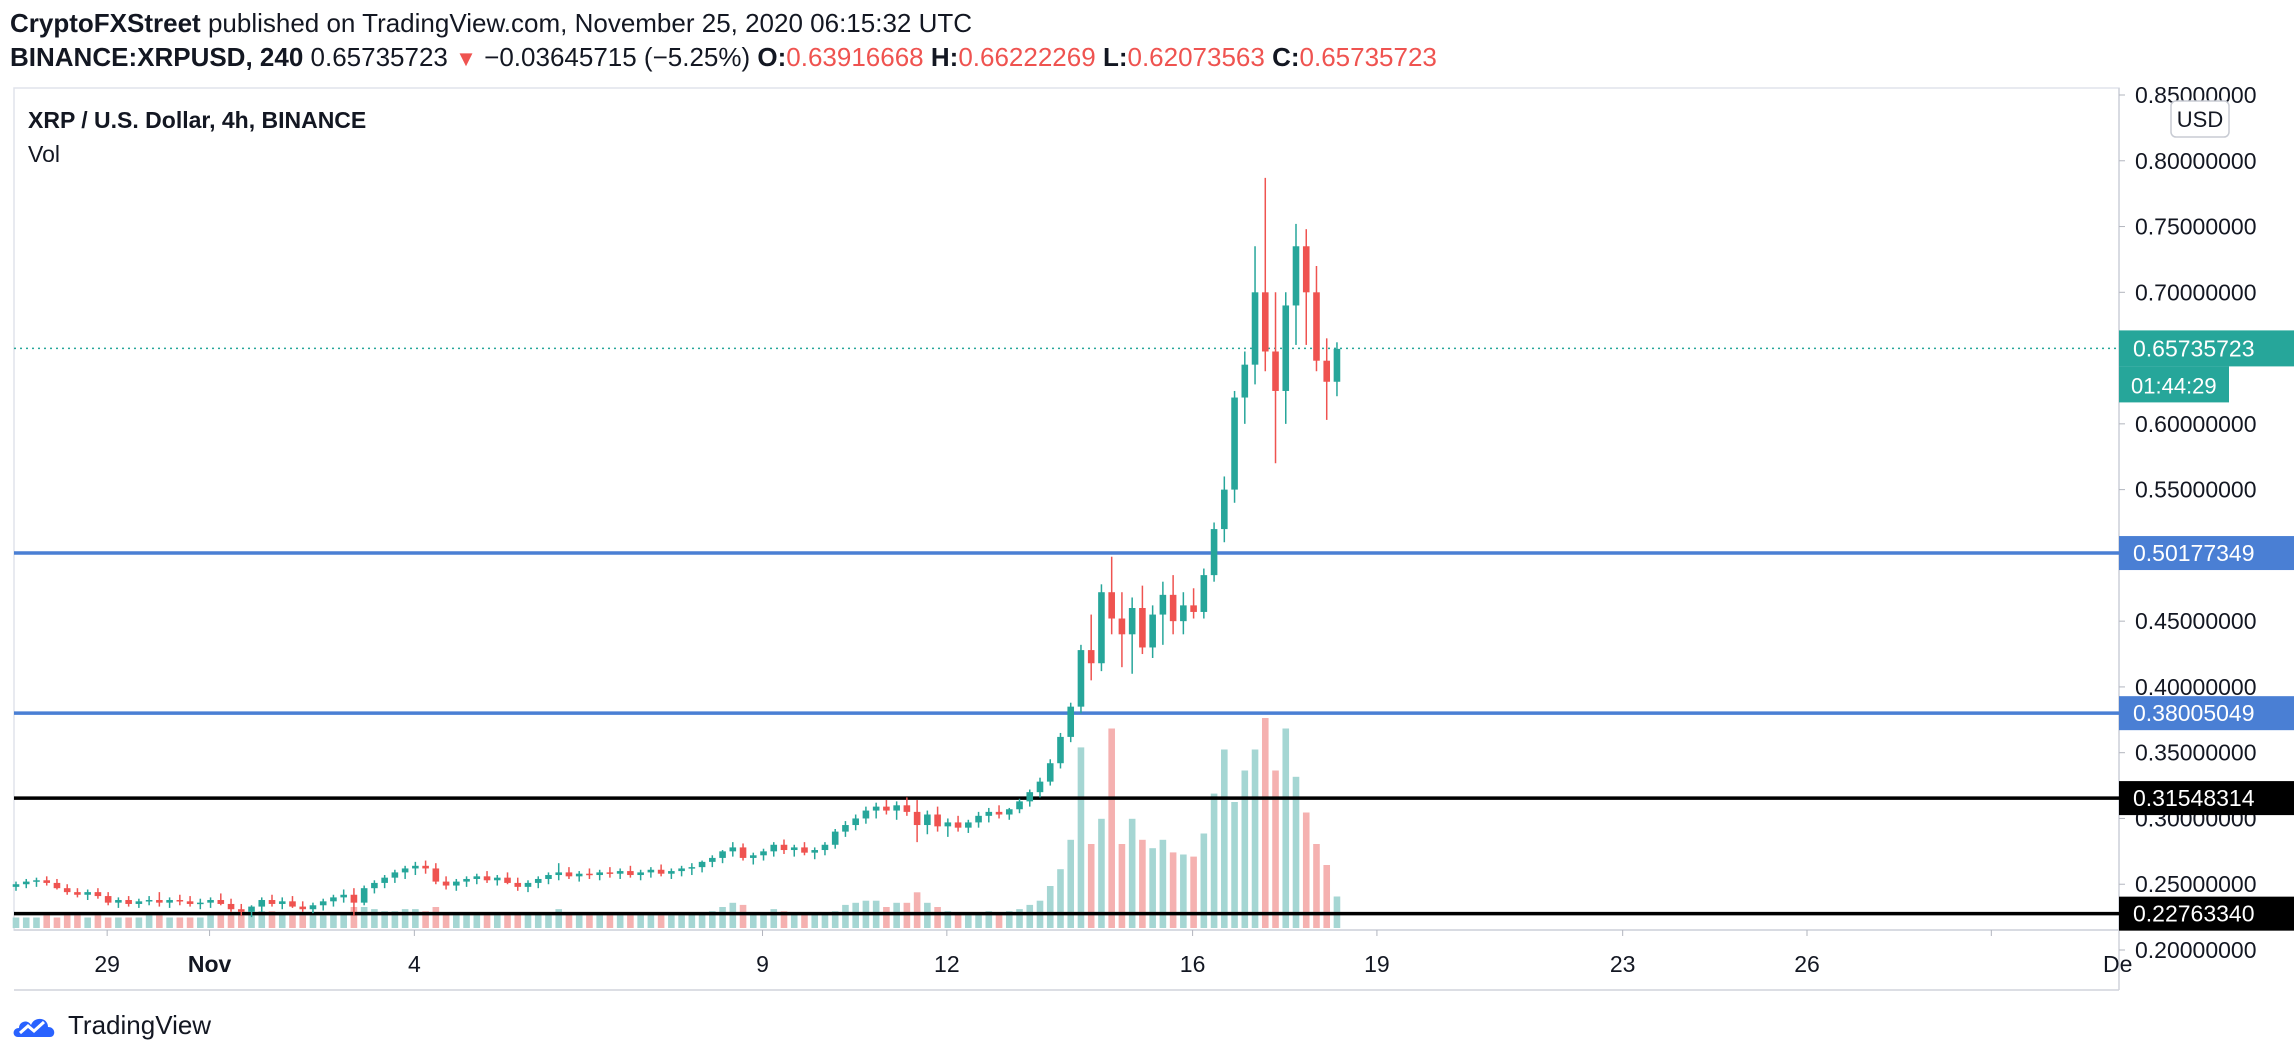 Image resolution: width=2294 pixels, height=1064 pixels. What do you see at coordinates (379, 57) in the screenshot?
I see `last-price-value: 0.65735723` at bounding box center [379, 57].